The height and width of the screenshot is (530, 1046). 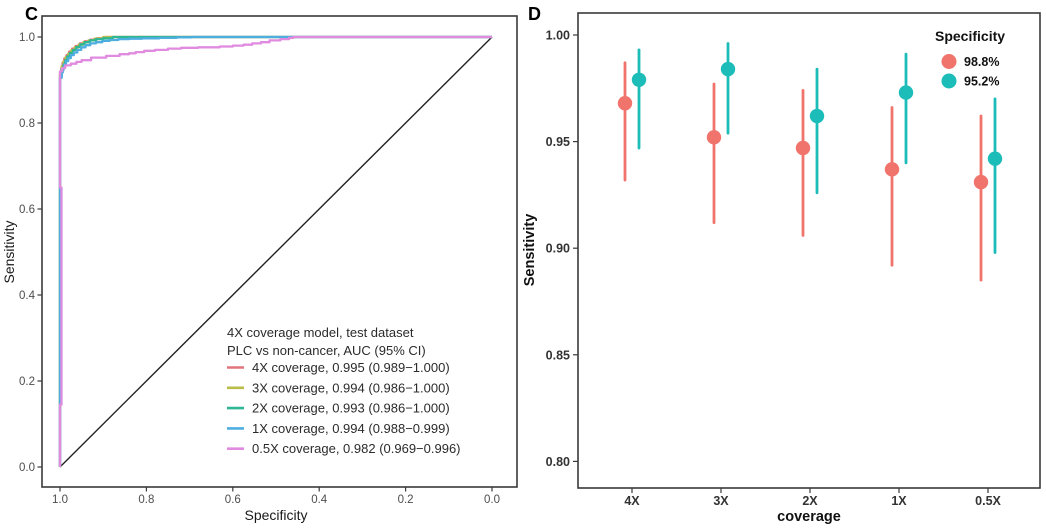 I want to click on point-98-8-4x, so click(x=625, y=103).